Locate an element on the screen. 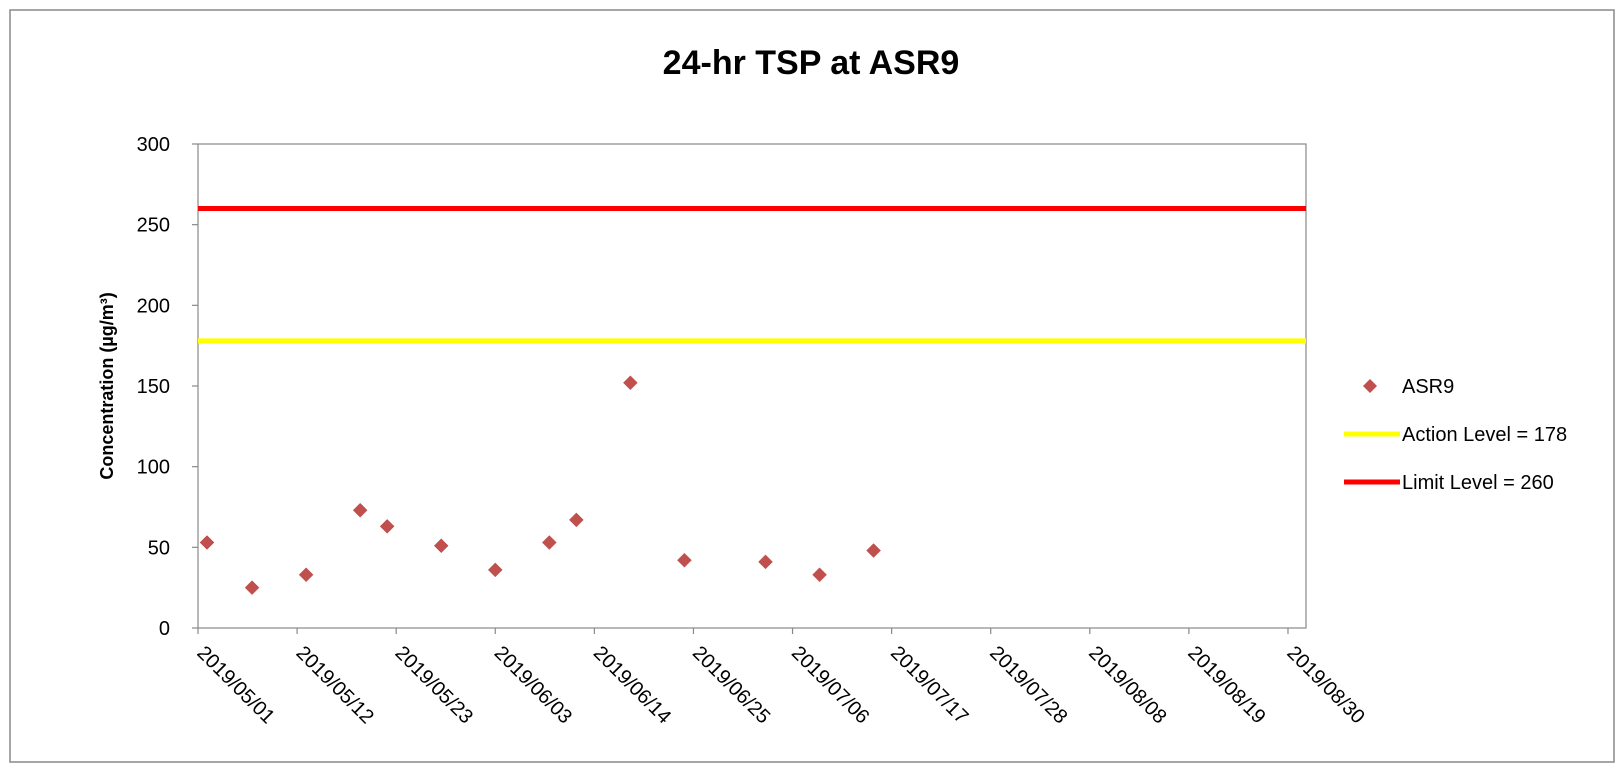 This screenshot has width=1624, height=777. y-tick-label: 50 is located at coordinates (159, 548).